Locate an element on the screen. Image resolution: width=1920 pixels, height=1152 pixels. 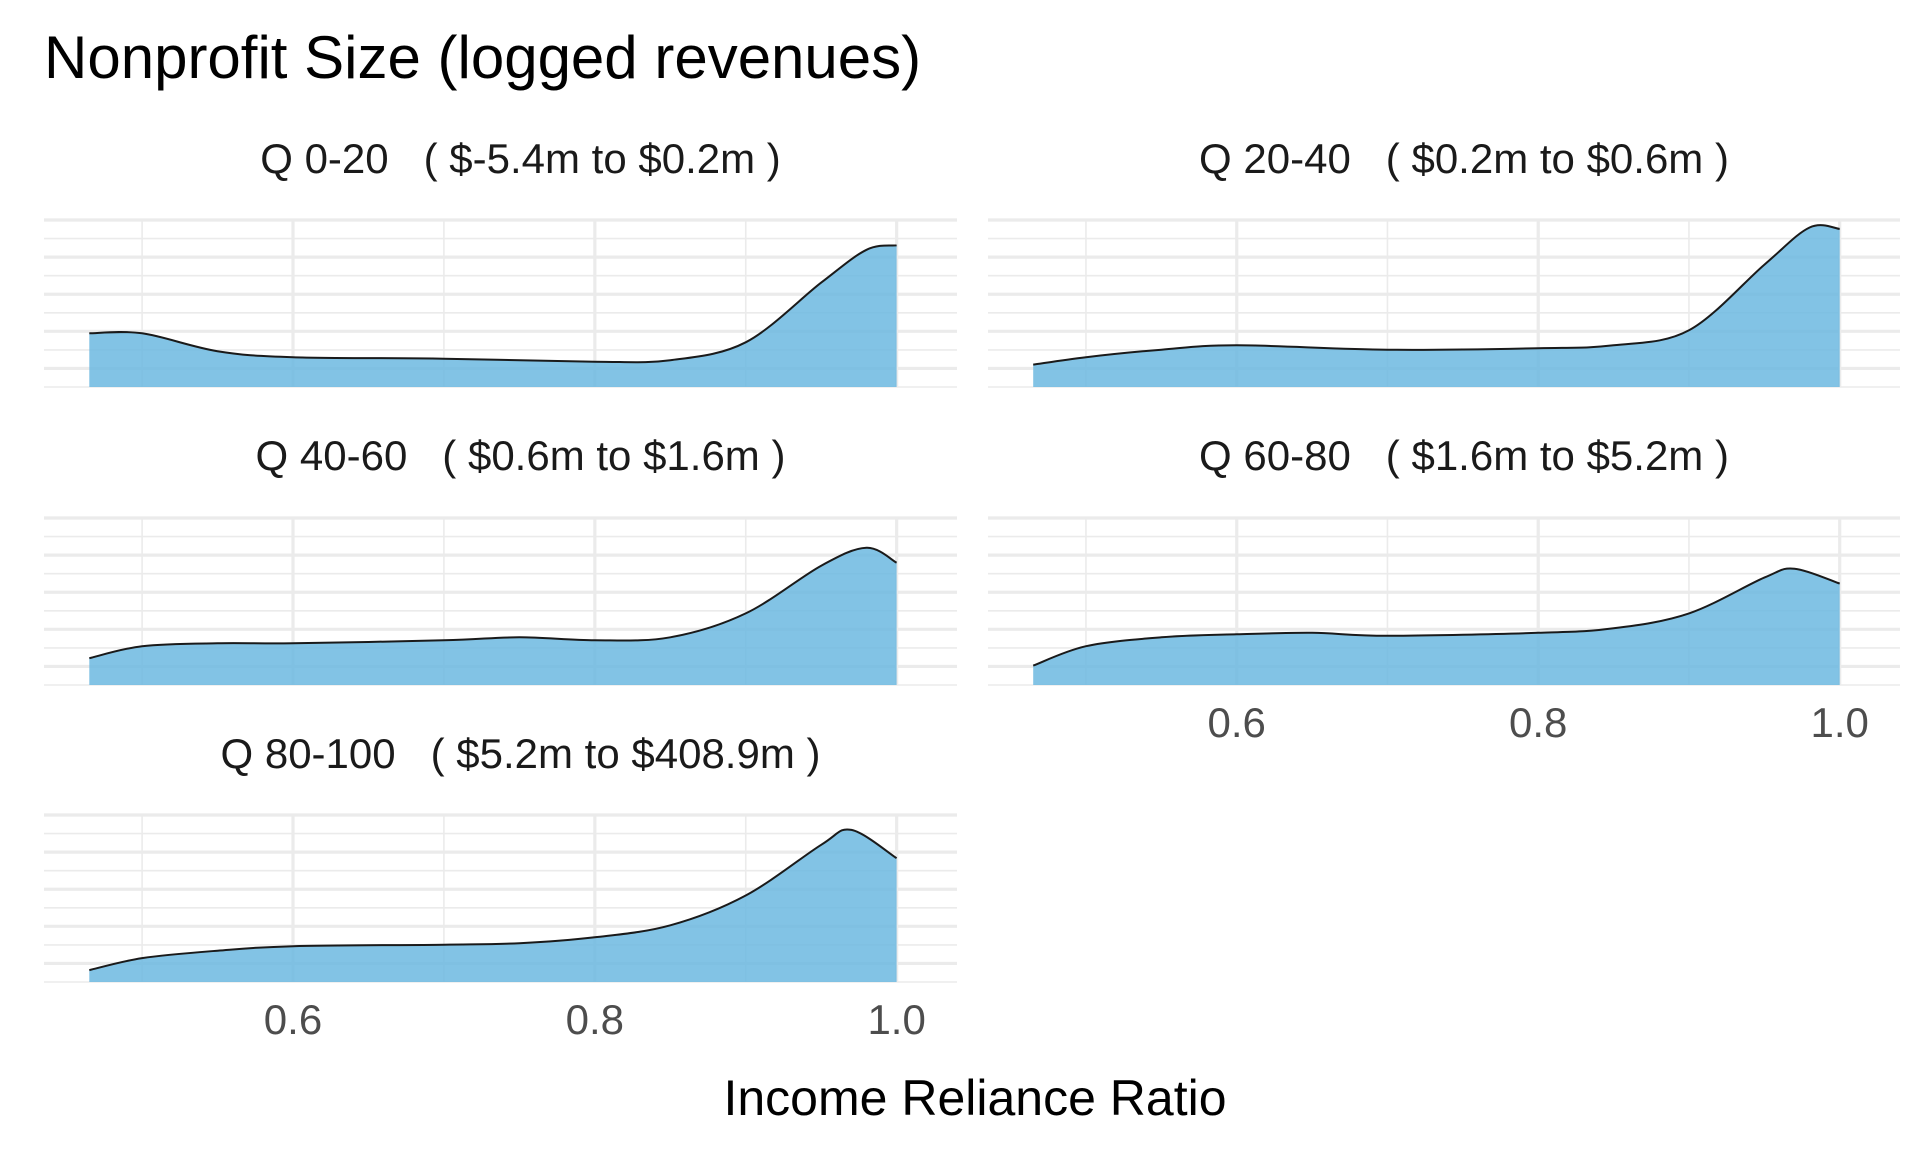
facet-strip-label: Q 0-20 ( $-5.4m to $0.2m ) is located at coordinates (520, 158).